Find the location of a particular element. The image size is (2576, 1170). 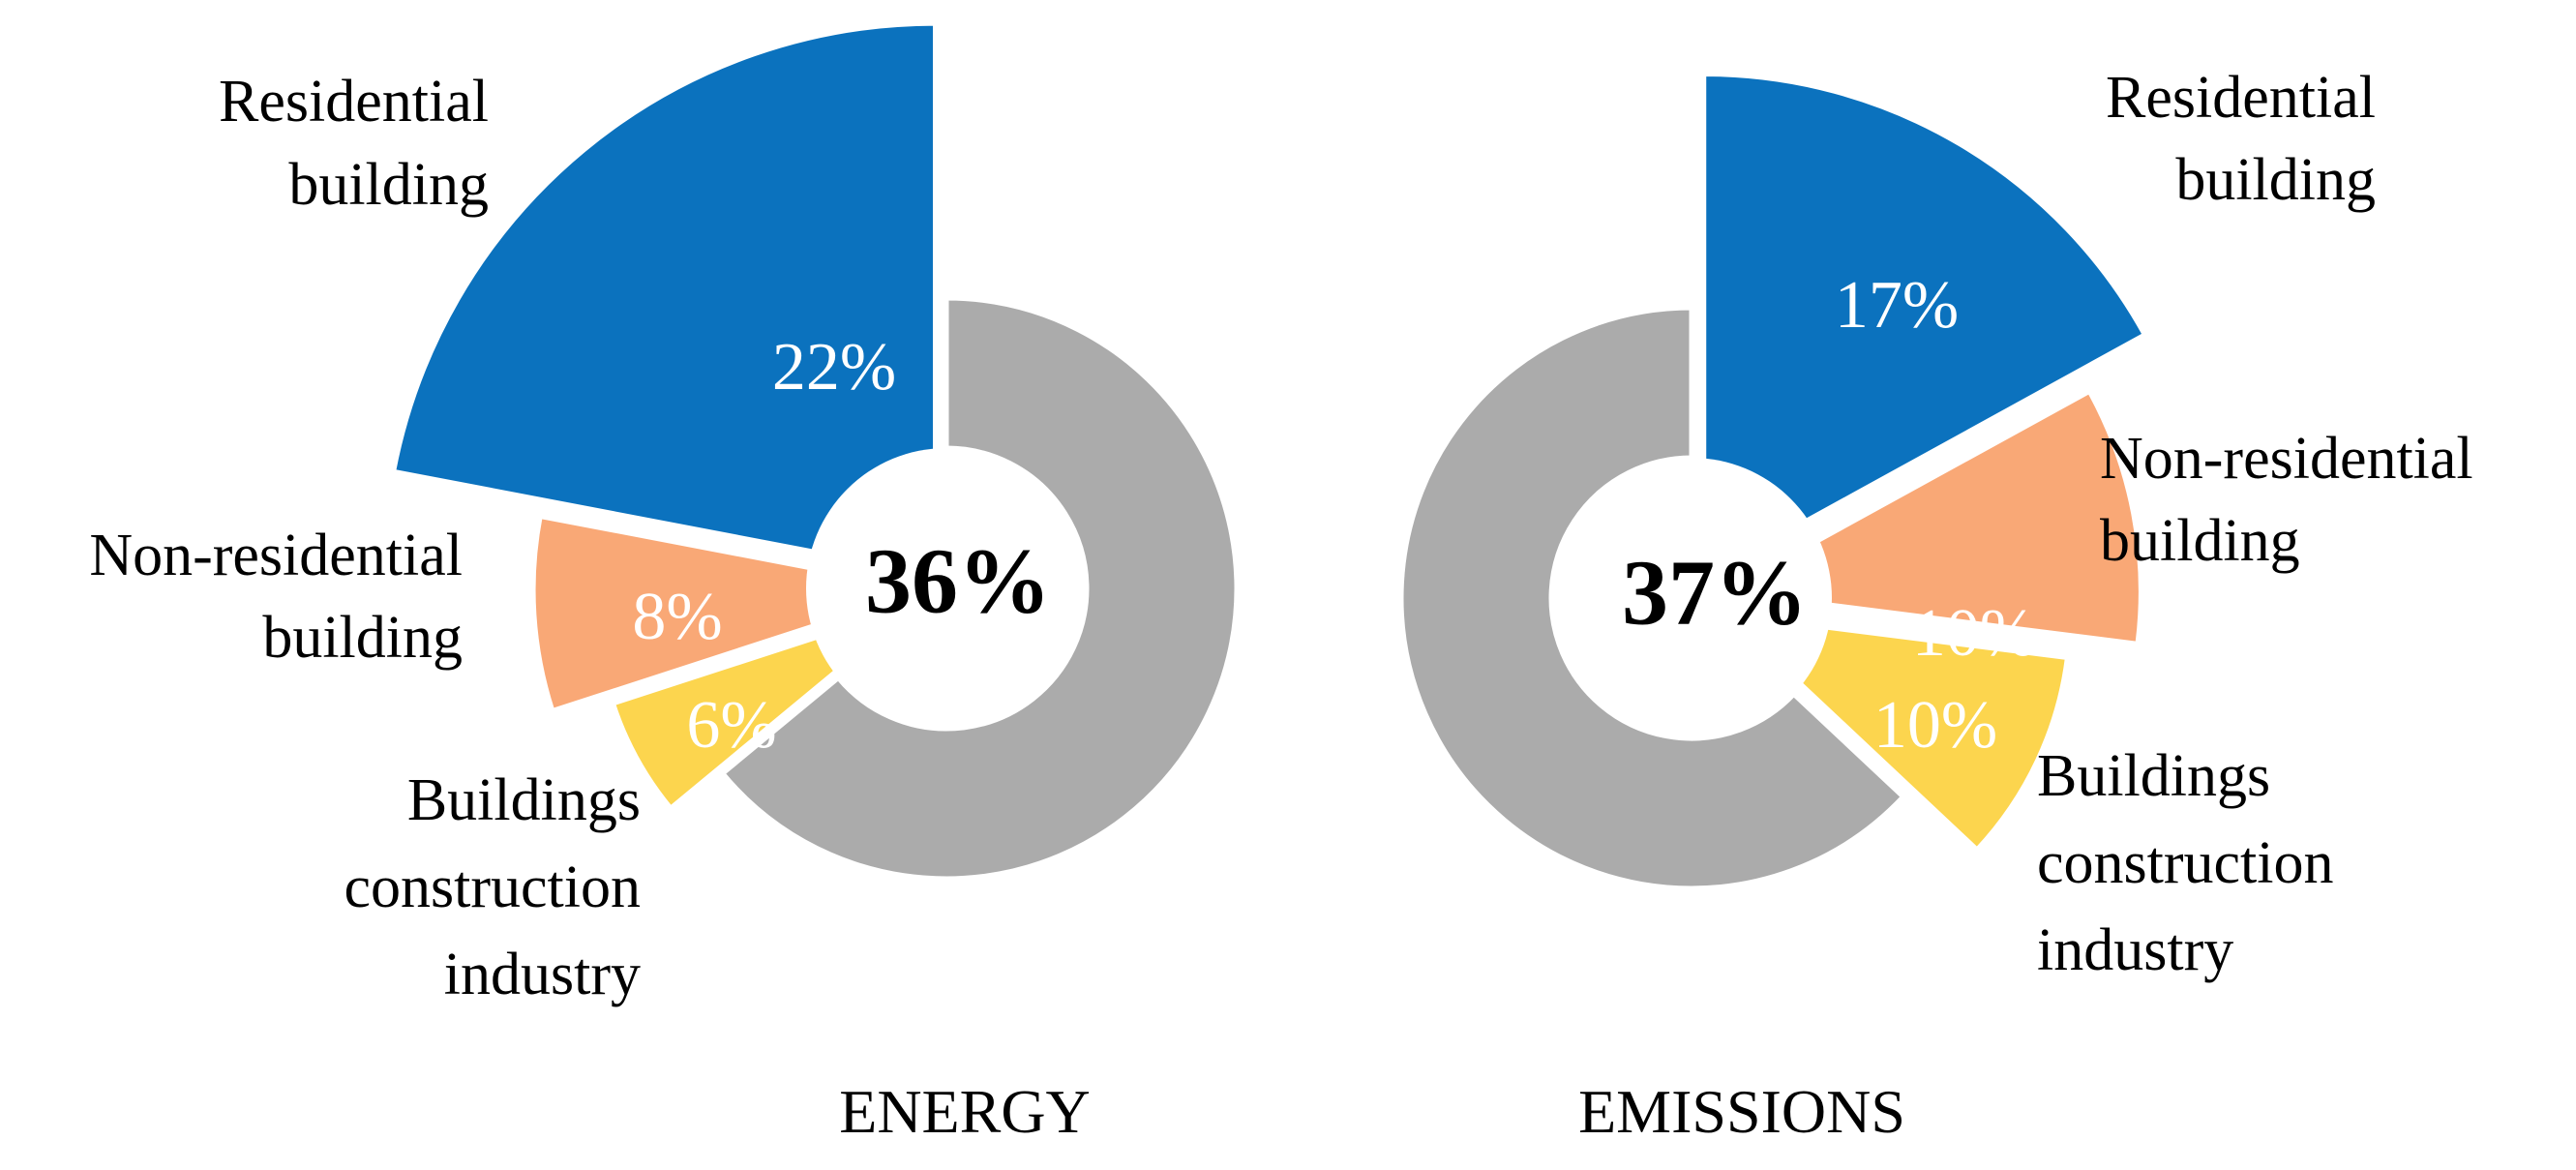

pct-label-energy-buildings-construction-industry: 6% is located at coordinates (731, 726).